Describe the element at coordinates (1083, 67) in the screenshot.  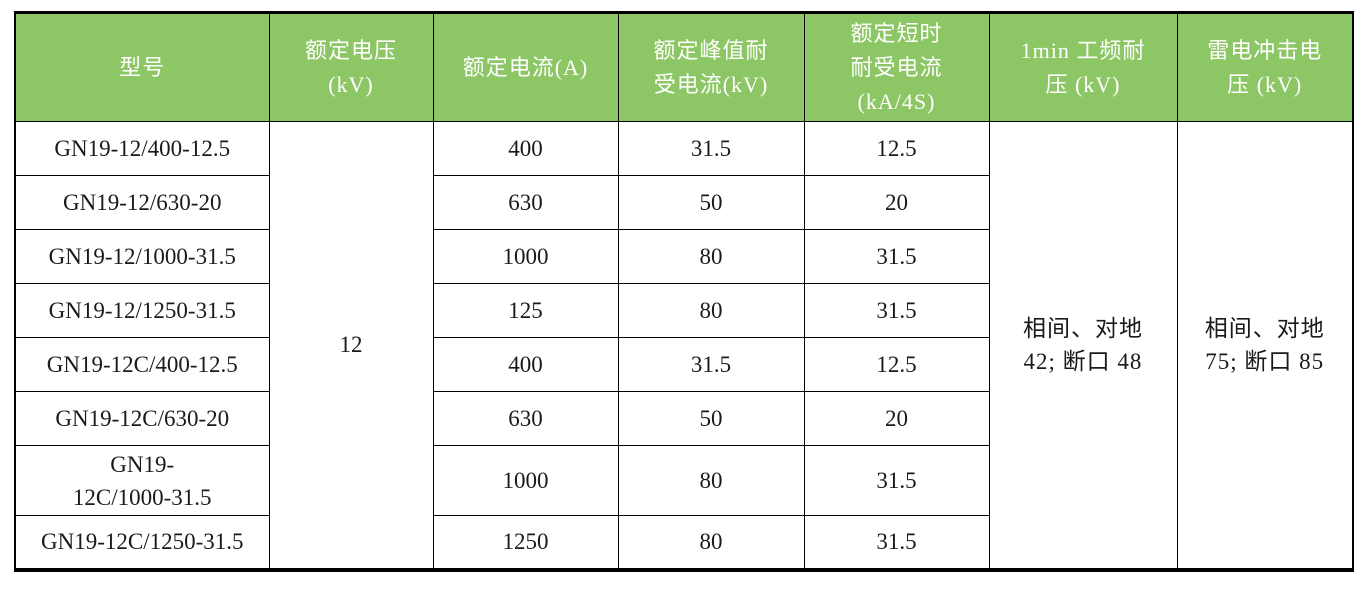
I see `header-power-frequency-withstand-voltage: 1min 工频耐 压 (kV)` at that location.